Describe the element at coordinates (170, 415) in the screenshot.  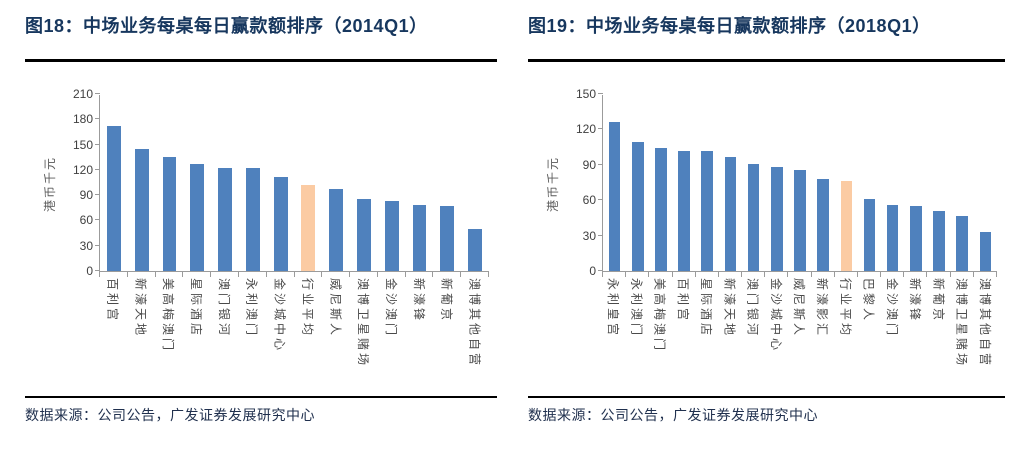
I see `source-text: 数据来源：公司公告，广发证券发展研究中心` at that location.